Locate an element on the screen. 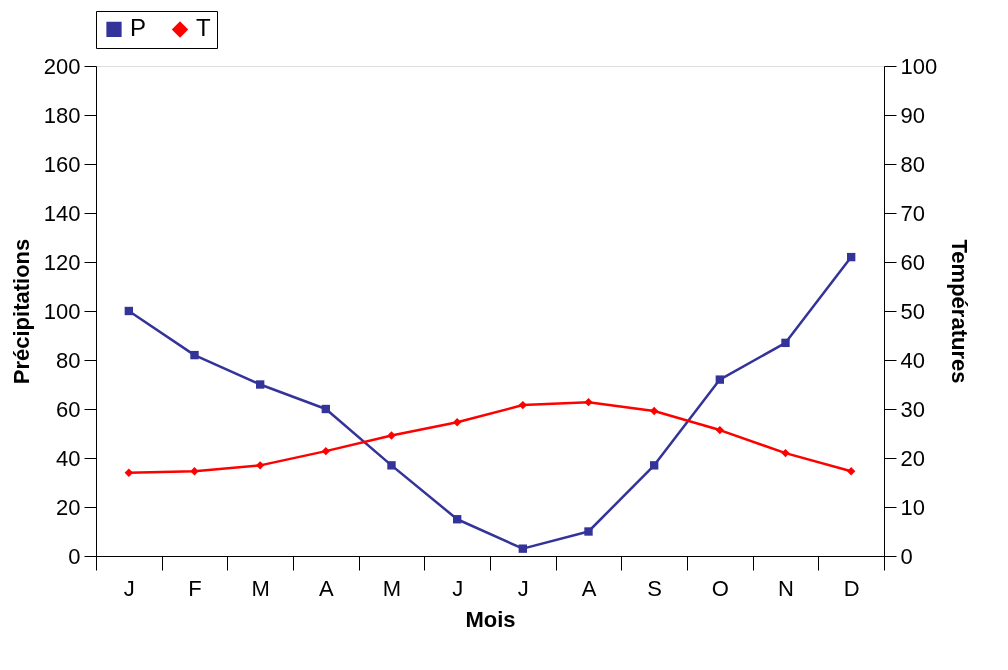 The image size is (1008, 670). x-axis-title: Mois is located at coordinates (490, 619).